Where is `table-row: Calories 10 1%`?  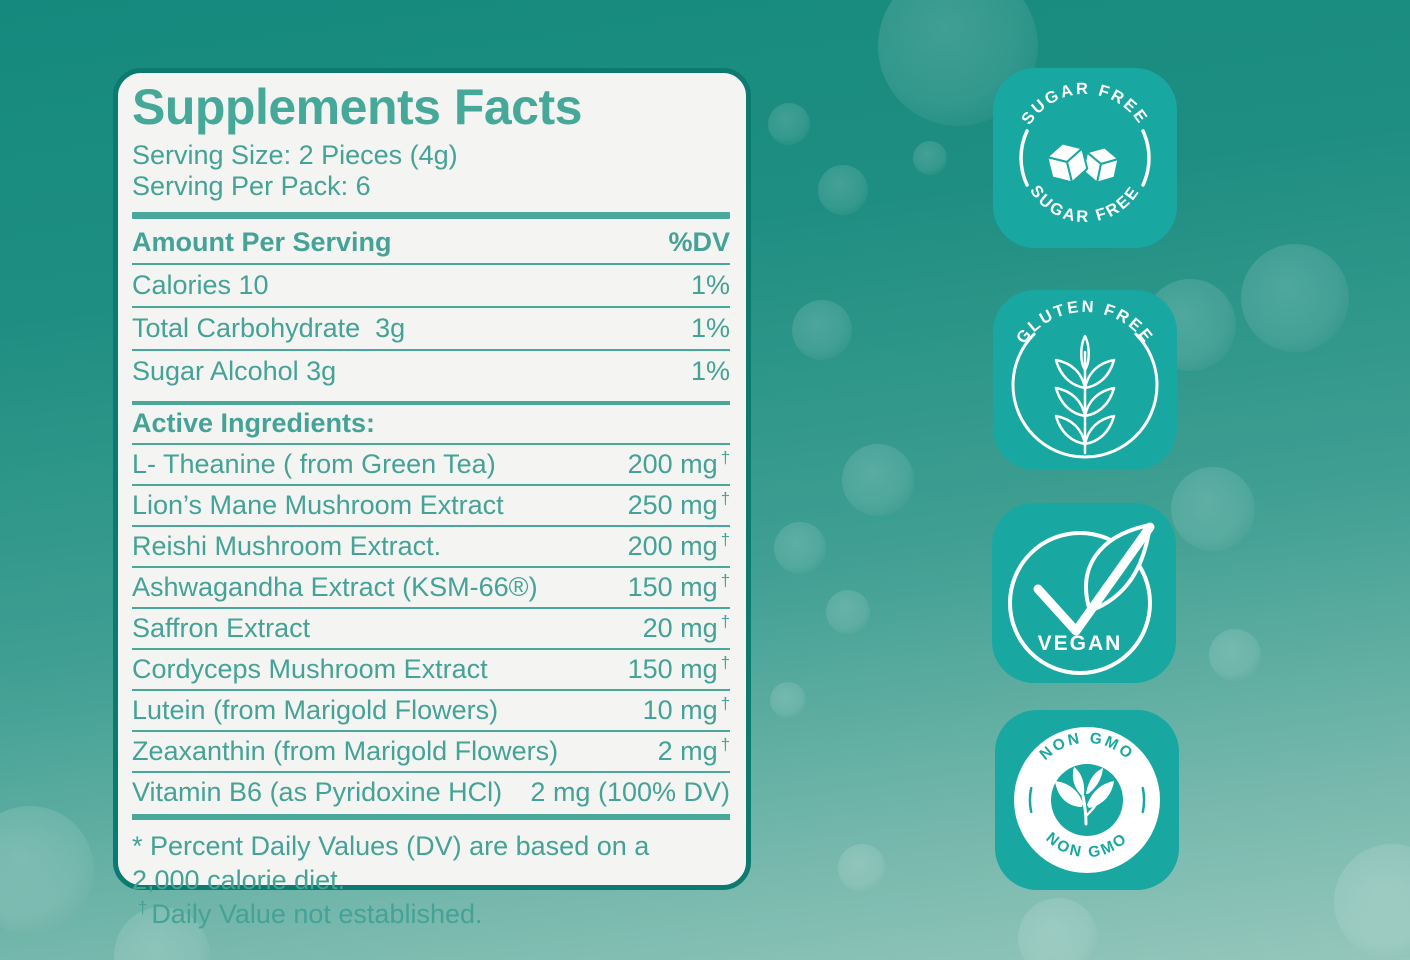
table-row: Calories 10 1% is located at coordinates (431, 286).